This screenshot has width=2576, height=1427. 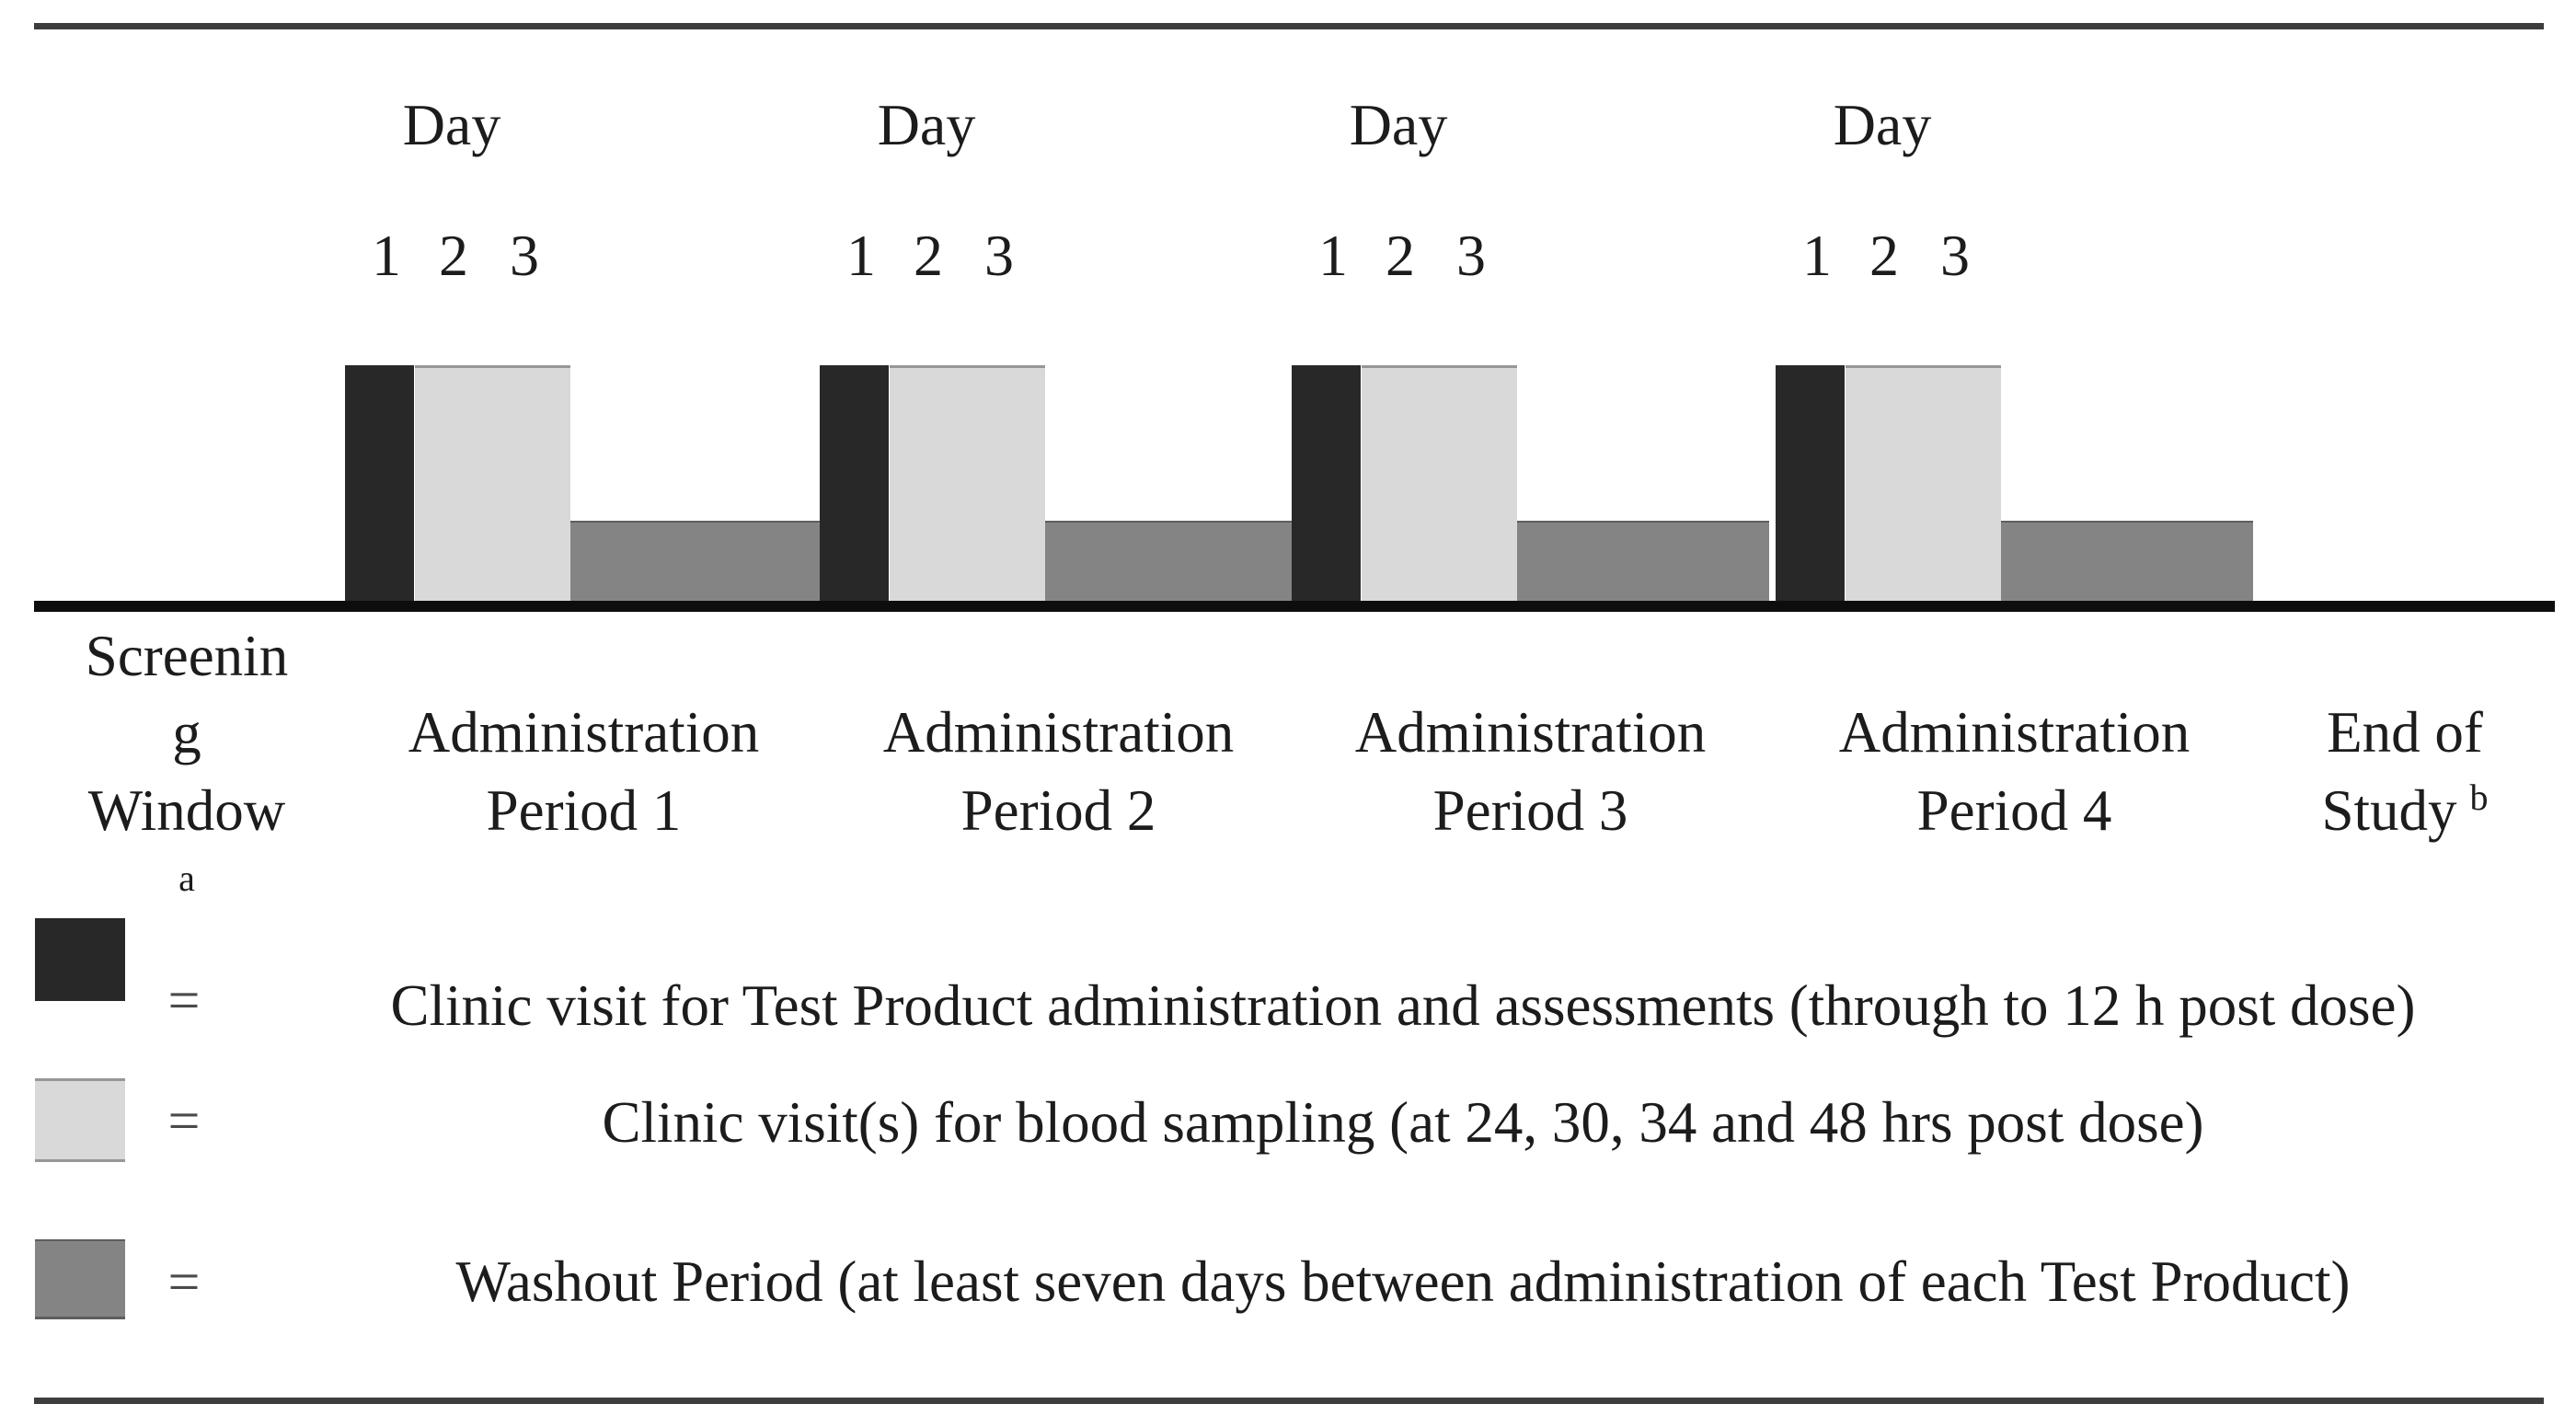 What do you see at coordinates (584, 732) in the screenshot?
I see `period-1-label-line-1: Administration` at bounding box center [584, 732].